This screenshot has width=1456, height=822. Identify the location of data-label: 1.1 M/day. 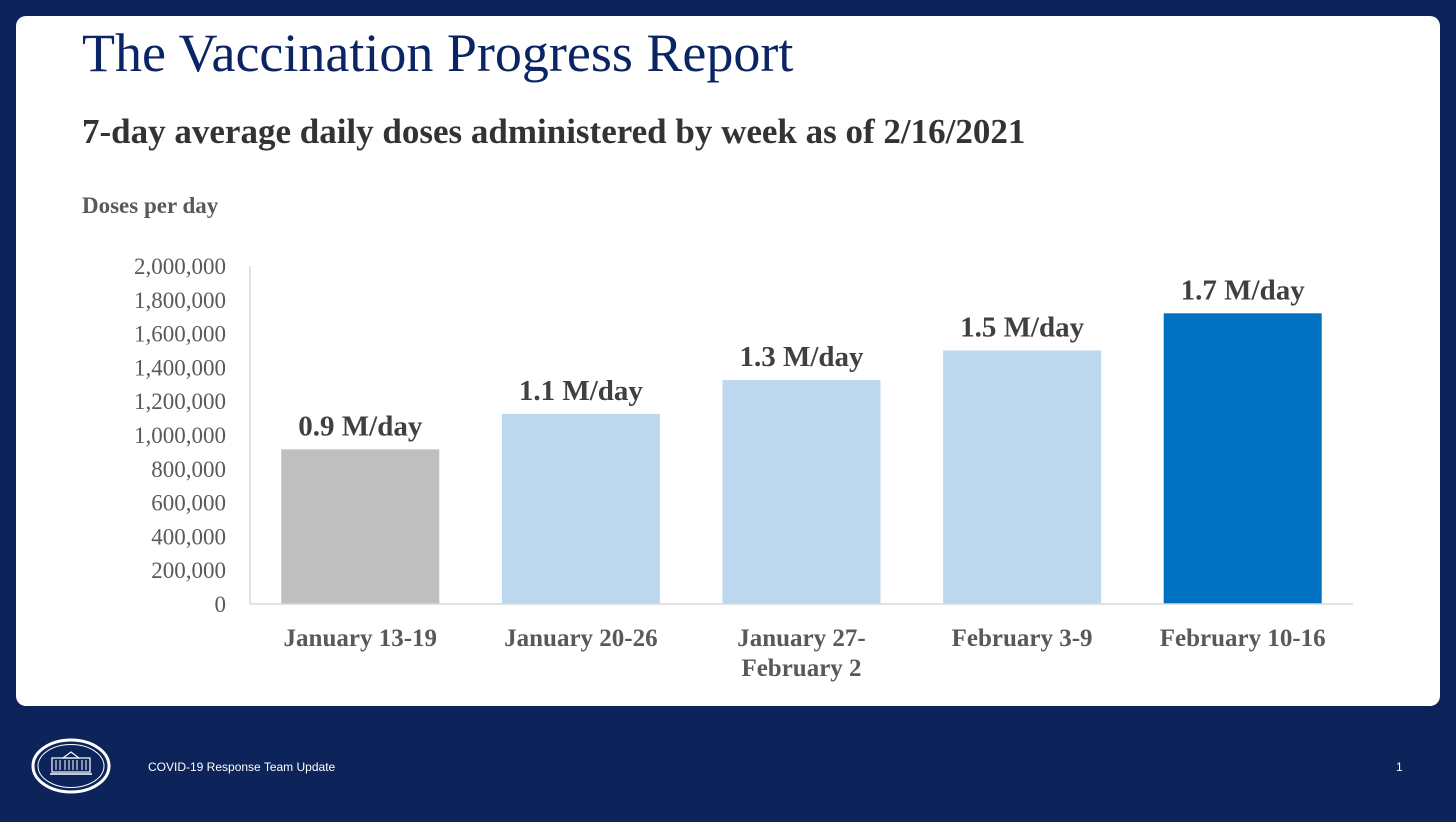
(581, 391).